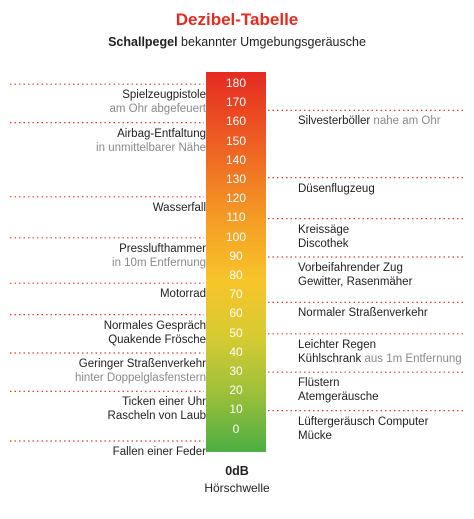 This screenshot has width=474, height=519. Describe the element at coordinates (151, 147) in the screenshot. I see `left-entry-note: in unmittelbarer Nähe` at that location.